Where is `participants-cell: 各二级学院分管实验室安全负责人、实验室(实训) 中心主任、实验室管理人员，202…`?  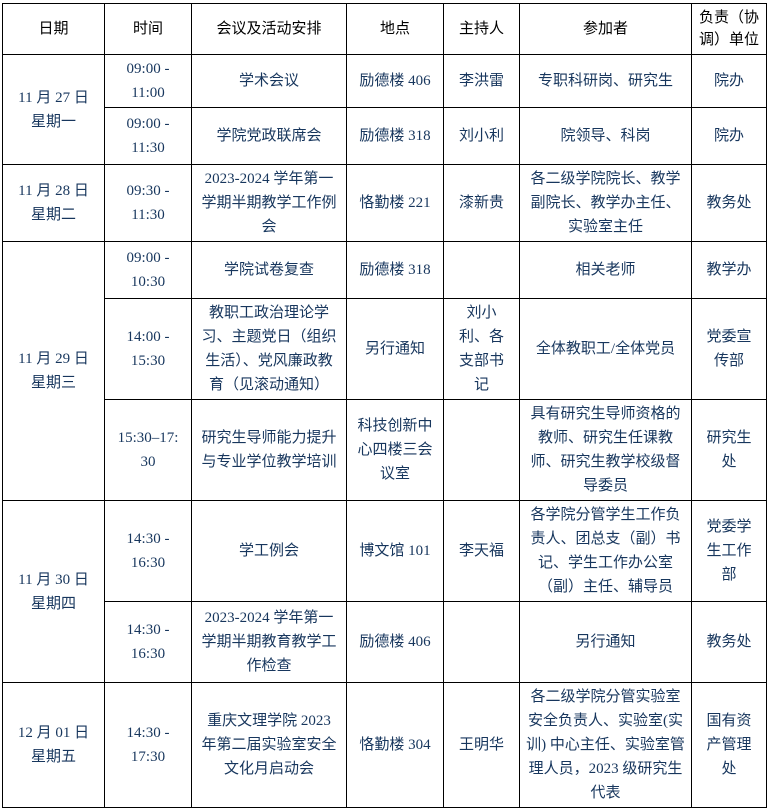
participants-cell: 各二级学院分管实验室安全负责人、实验室(实训) 中心主任、实验室管理人员，202… is located at coordinates (605, 745).